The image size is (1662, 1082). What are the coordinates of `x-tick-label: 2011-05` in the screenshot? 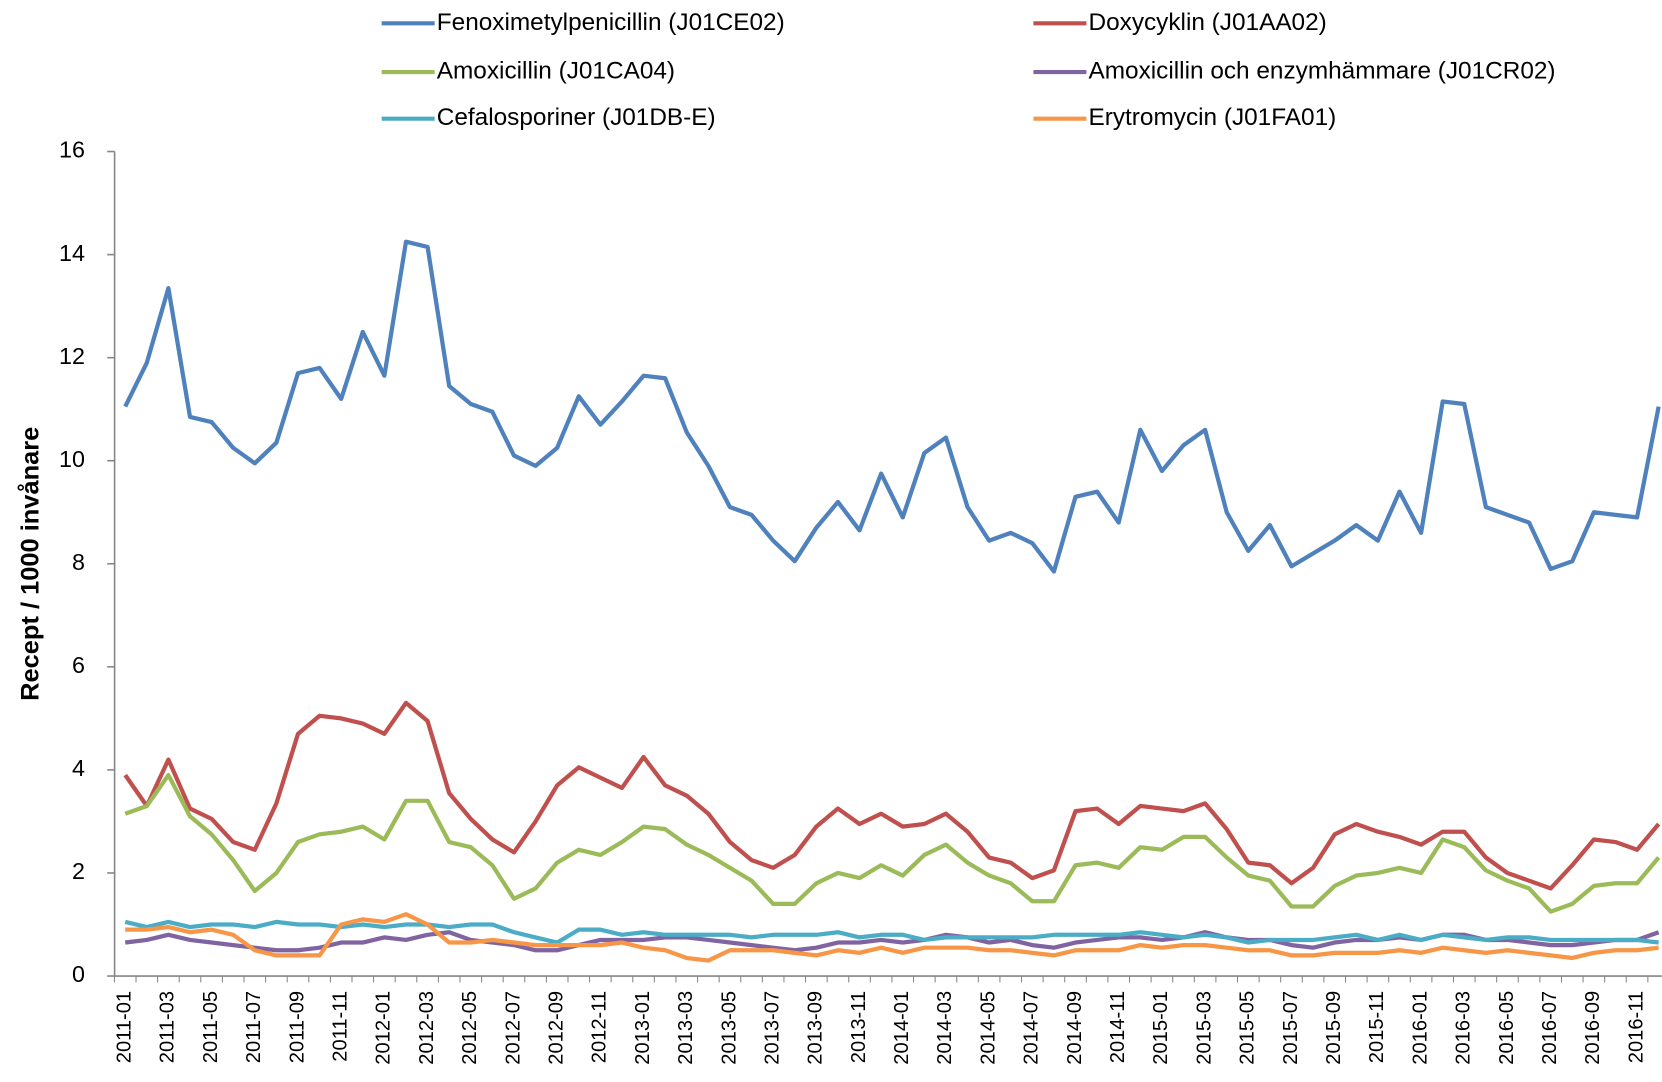 It's located at (211, 1027).